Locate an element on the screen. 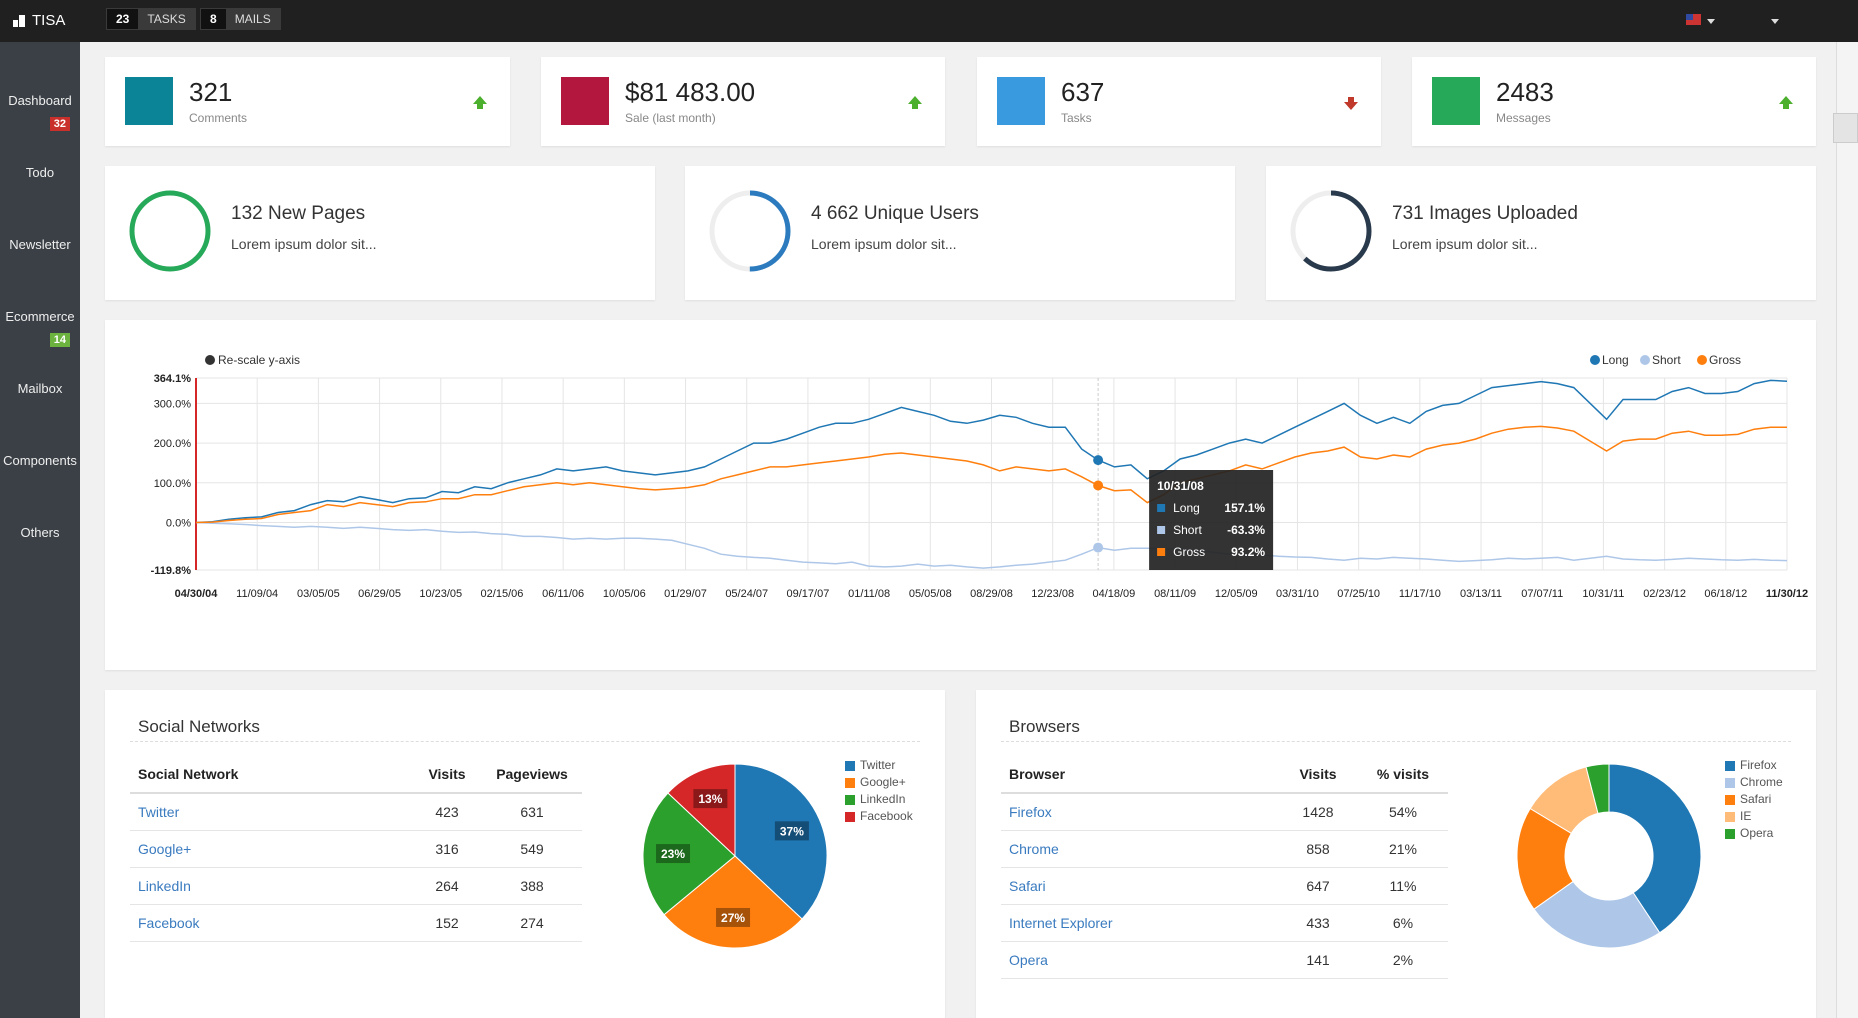 This screenshot has height=1018, width=1858. network-link: LinkedIn is located at coordinates (271, 886).